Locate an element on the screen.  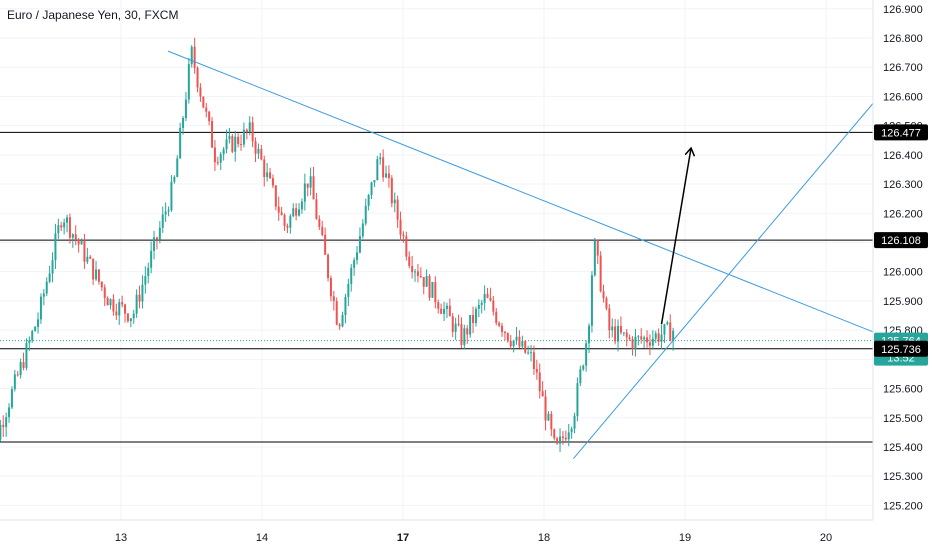
x-tick-label: 19 is located at coordinates (685, 538).